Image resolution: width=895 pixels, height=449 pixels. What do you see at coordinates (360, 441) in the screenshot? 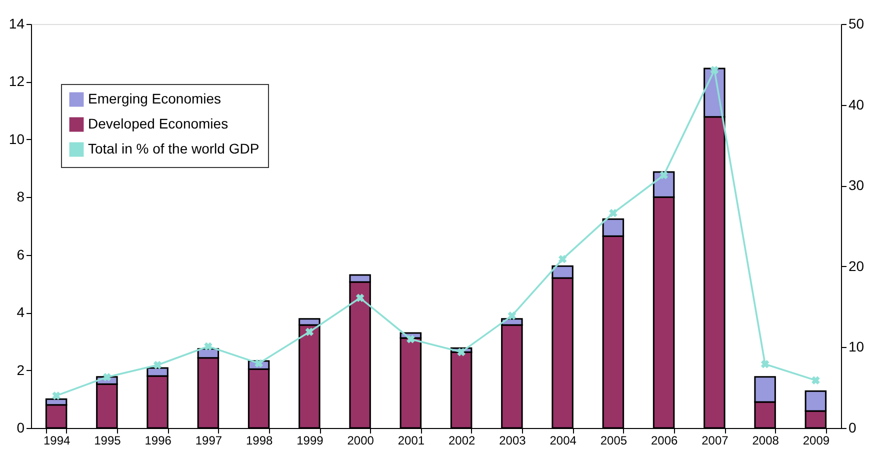
I see `x-tick-label: 2000` at bounding box center [360, 441].